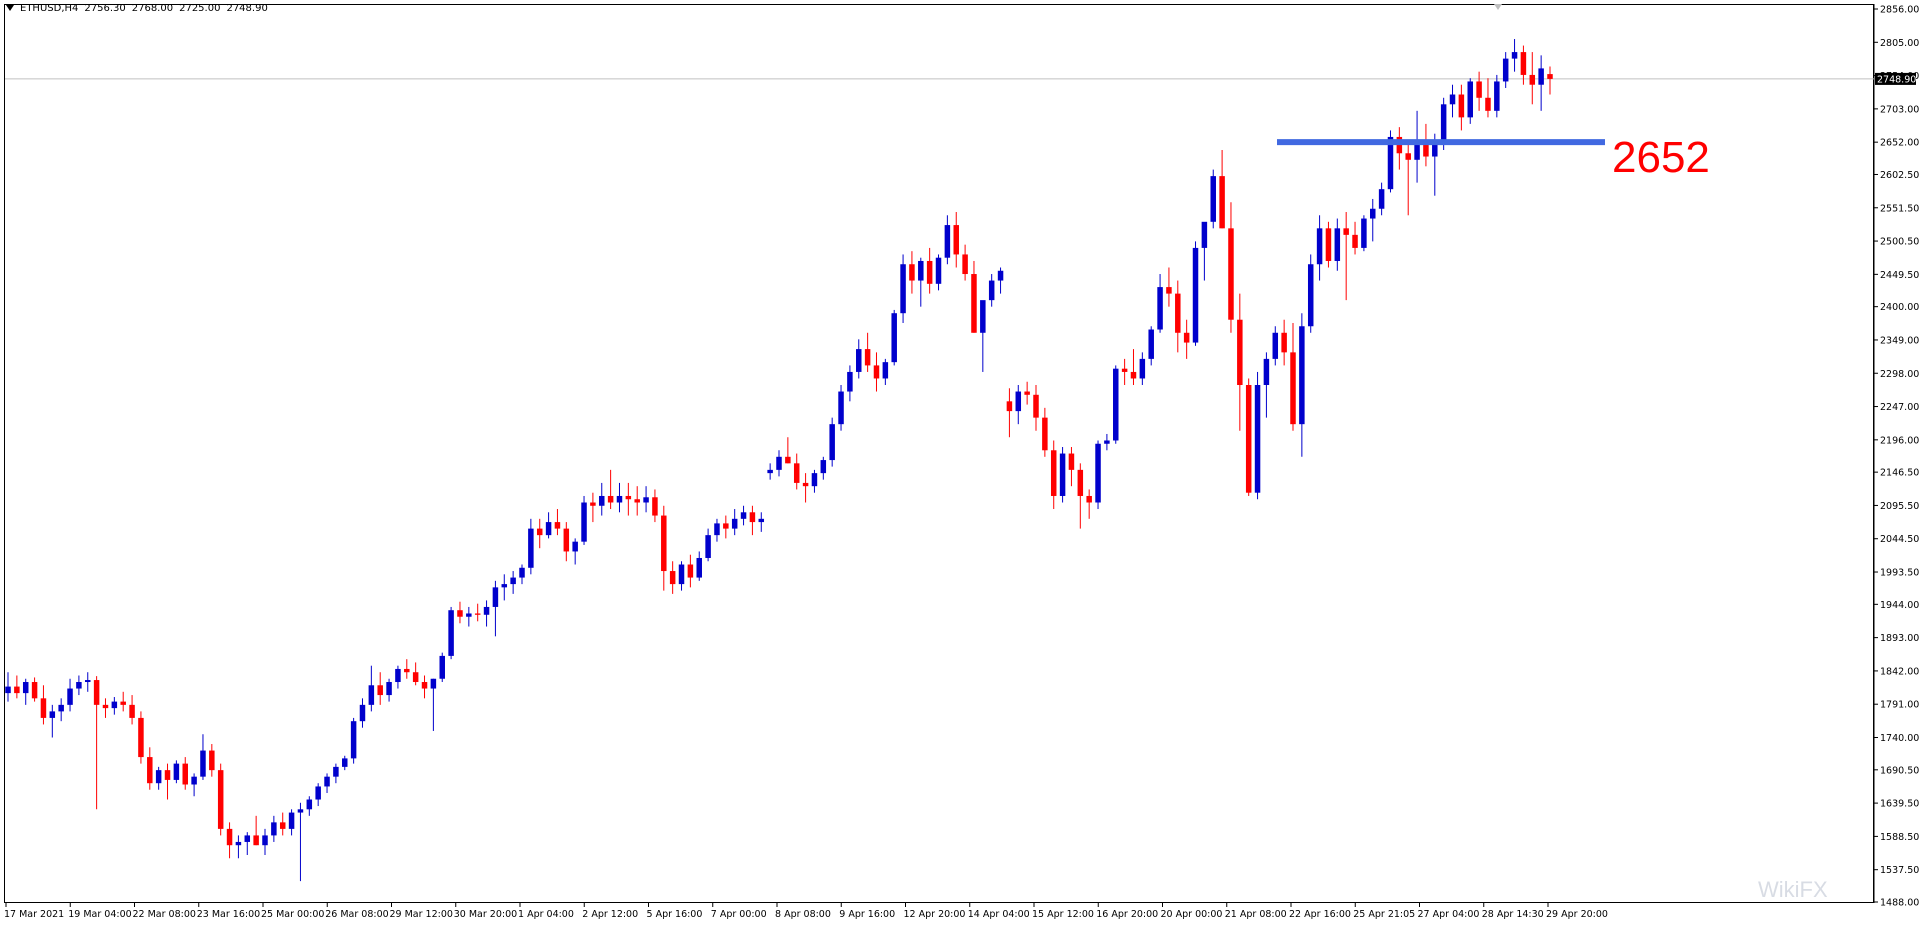  What do you see at coordinates (1899, 340) in the screenshot?
I see `price-tick-label: 2349.00` at bounding box center [1899, 340].